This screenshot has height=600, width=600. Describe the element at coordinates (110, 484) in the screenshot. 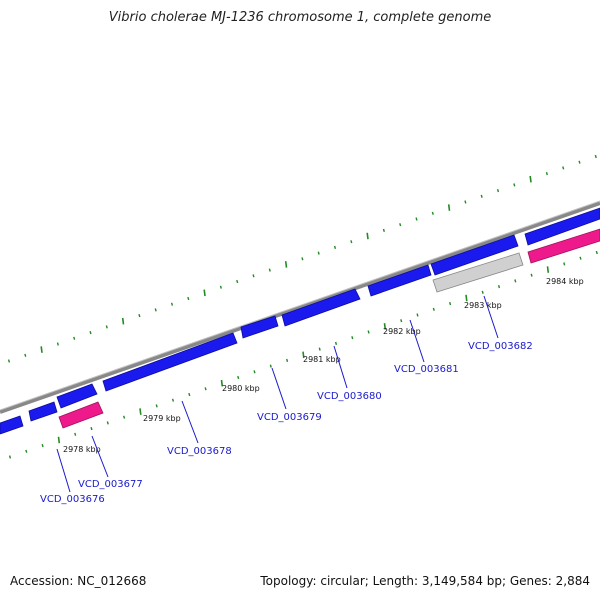

I see `gene-label-vcd-003677: VCD_003677` at that location.